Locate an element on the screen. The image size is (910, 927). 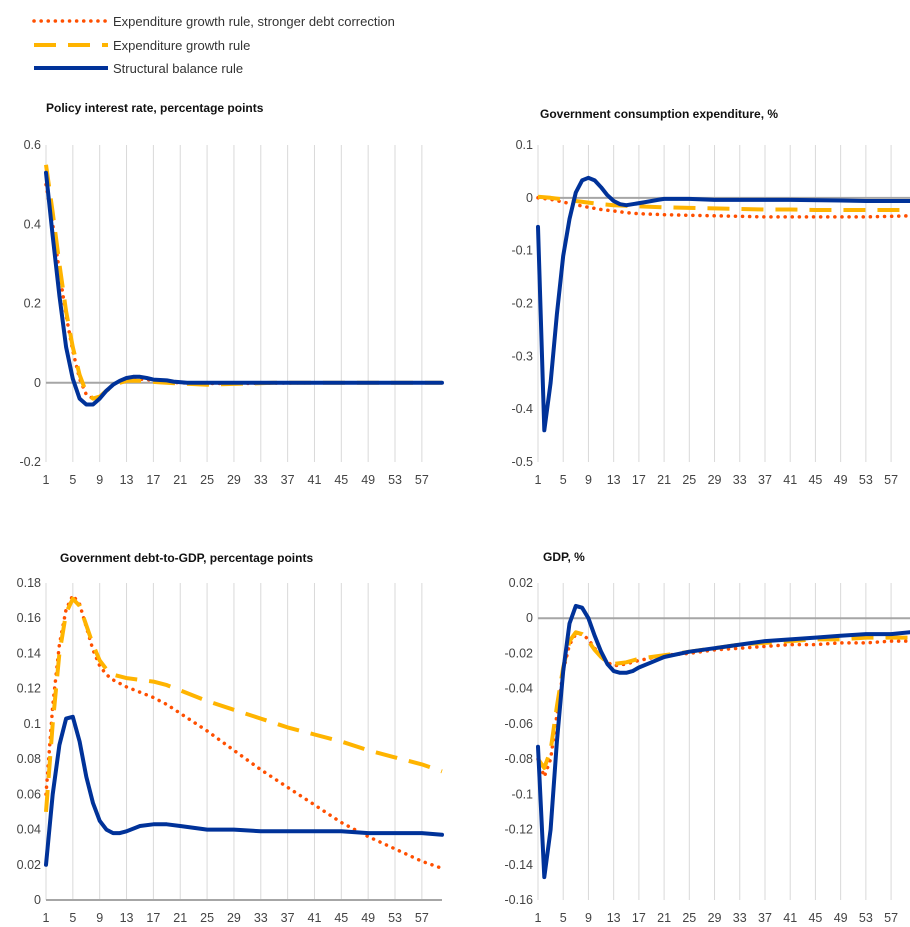
y-tick-label: -0.04 is located at coordinates (519, 689).